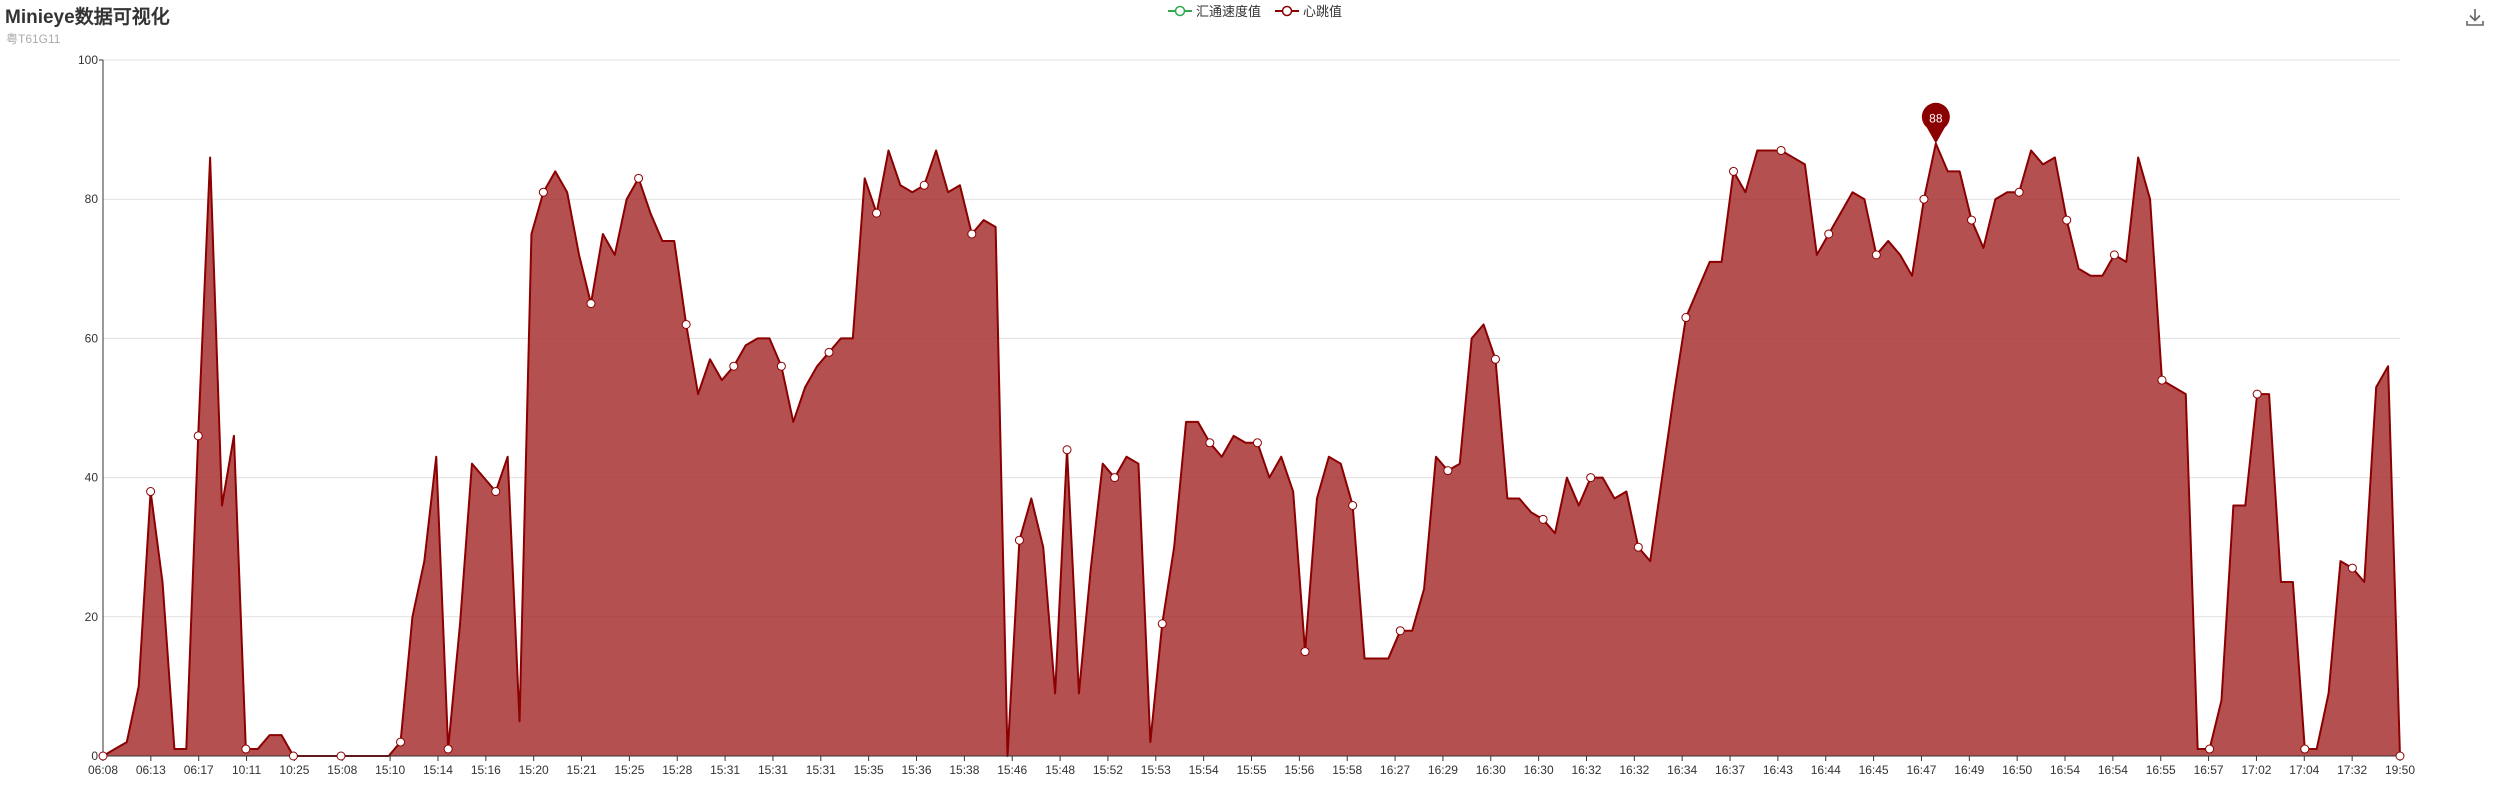 This screenshot has height=800, width=2500. What do you see at coordinates (1108, 770) in the screenshot?
I see `x-tick-label: 15:52` at bounding box center [1108, 770].